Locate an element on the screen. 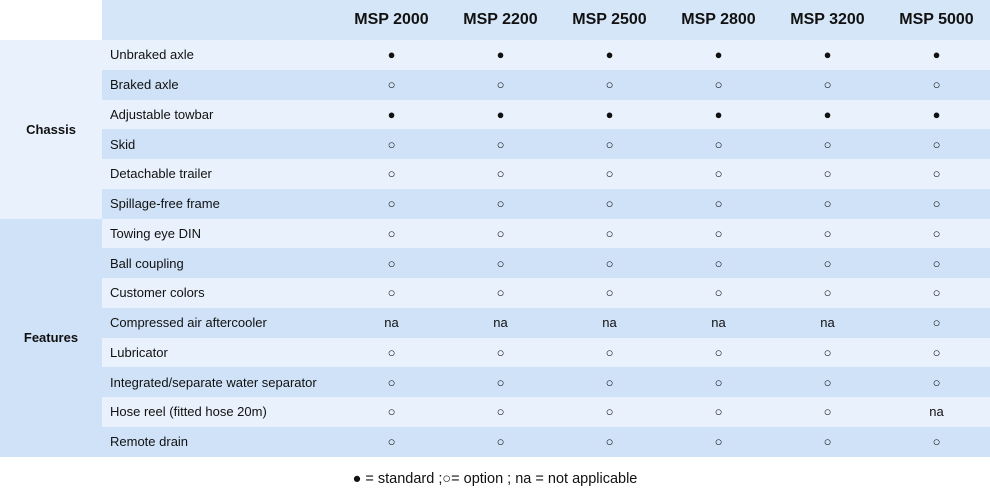 Image resolution: width=990 pixels, height=498 pixels. header-model-msp-2000: MSP 2000 is located at coordinates (391, 20).